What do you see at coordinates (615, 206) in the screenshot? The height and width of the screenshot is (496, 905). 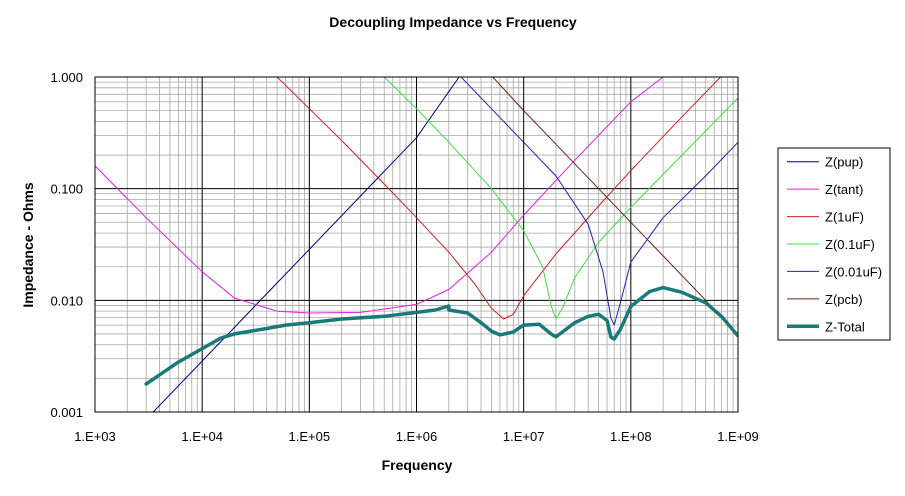 I see `series-line-z-pcb` at bounding box center [615, 206].